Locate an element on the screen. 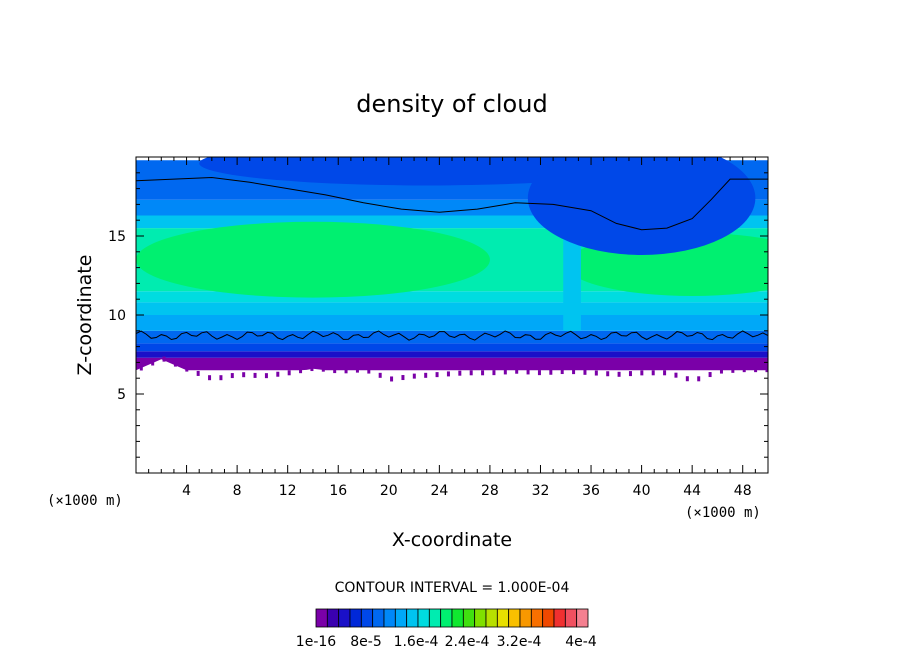 The height and width of the screenshot is (654, 904). x-tick-label: 48 is located at coordinates (743, 491).